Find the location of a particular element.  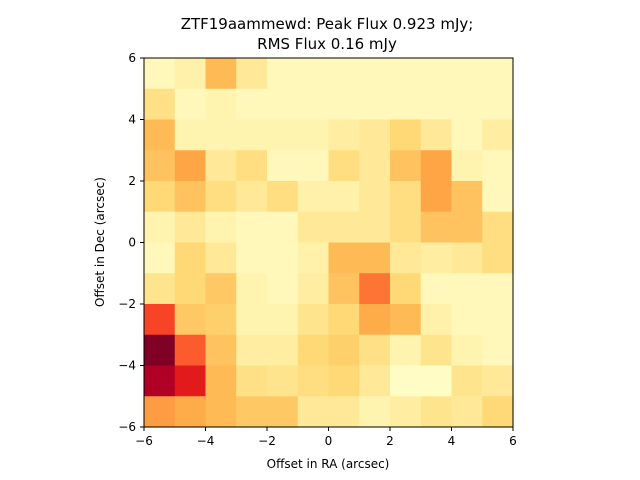

y-tick-label: 4 is located at coordinates (132, 120).